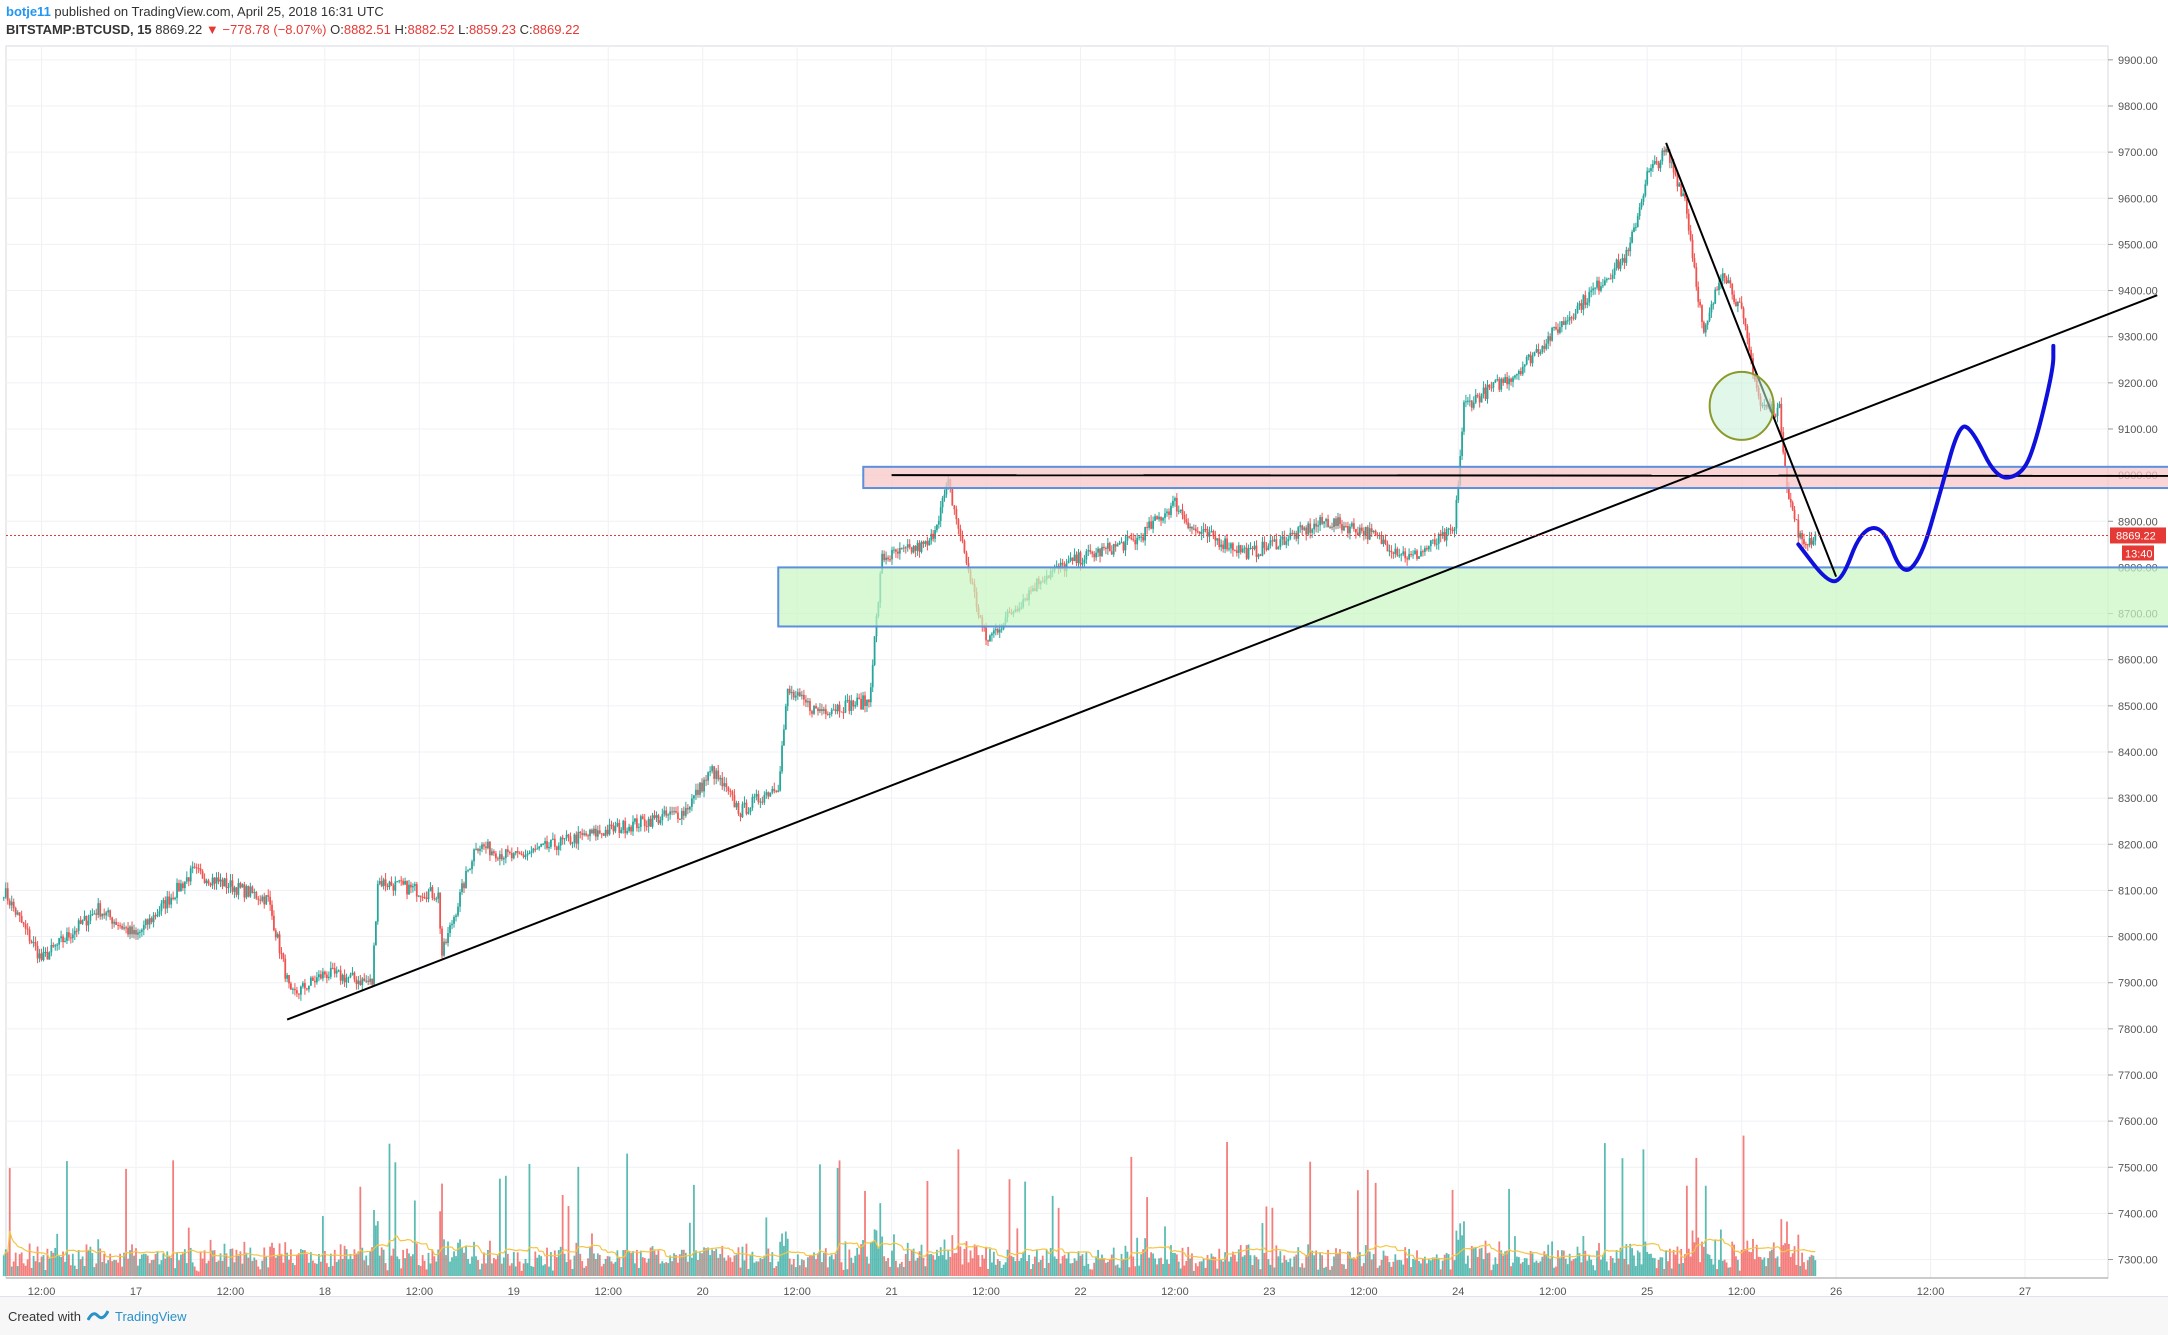 This screenshot has width=2168, height=1335. I want to click on resistance-line, so click(1529, 475).